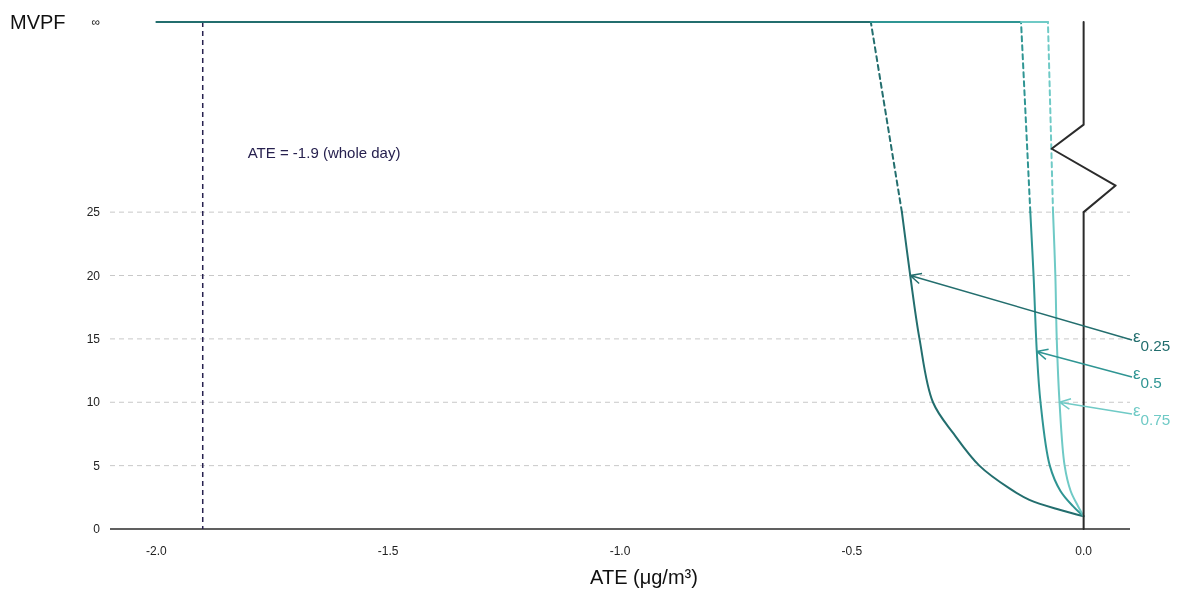 The height and width of the screenshot is (592, 1182). What do you see at coordinates (1152, 414) in the screenshot?
I see `annotation: ε$_{0.75}$` at bounding box center [1152, 414].